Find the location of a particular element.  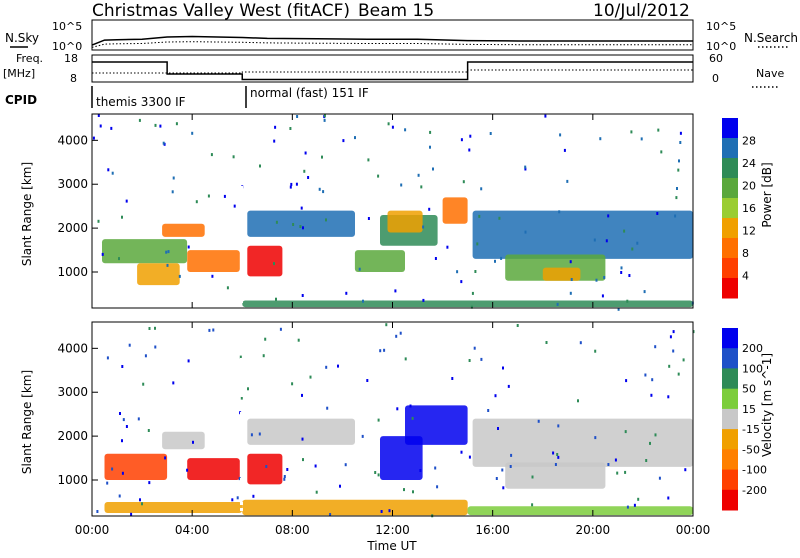

cpid-segment-2: normal (fast) 151 IF is located at coordinates (309, 93).